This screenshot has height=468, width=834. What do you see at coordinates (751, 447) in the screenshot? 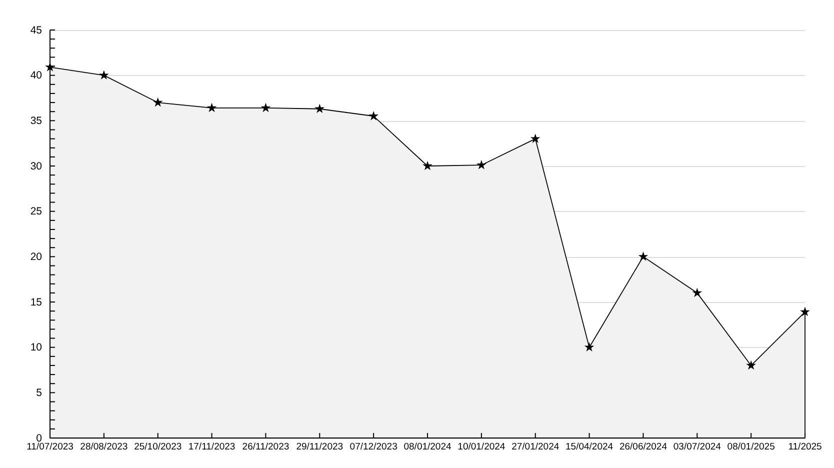
I see `x-tick-label: 08/01/2025` at bounding box center [751, 447].